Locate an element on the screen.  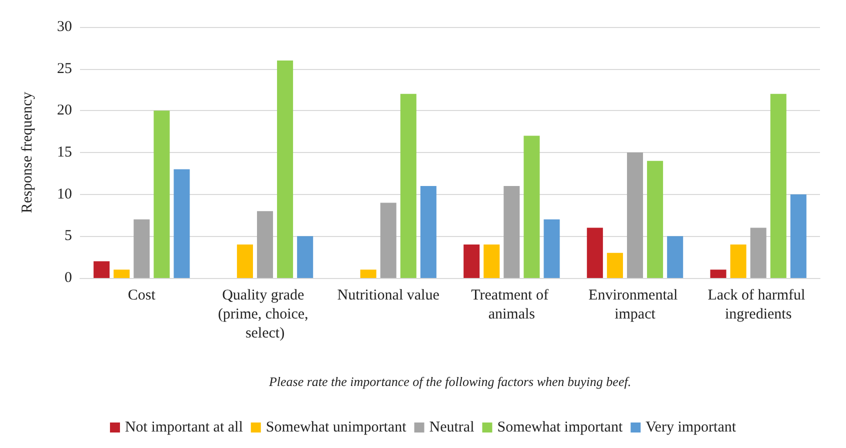
legend-label: Very important is located at coordinates (691, 428).